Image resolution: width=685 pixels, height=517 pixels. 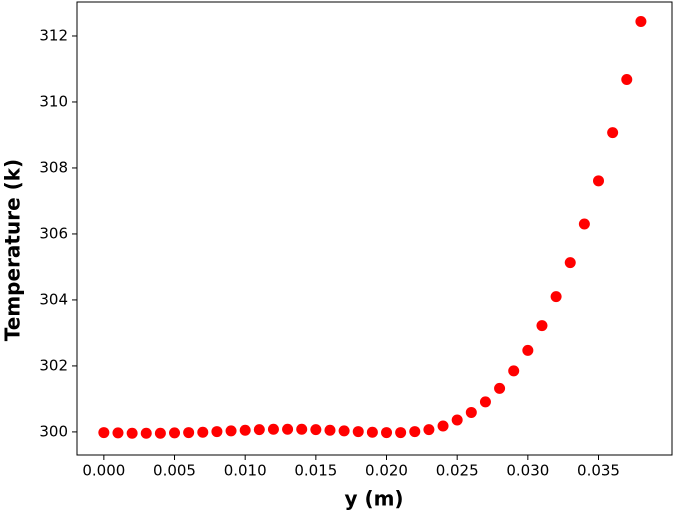 I want to click on y-tick-label: 306, so click(x=53, y=233).